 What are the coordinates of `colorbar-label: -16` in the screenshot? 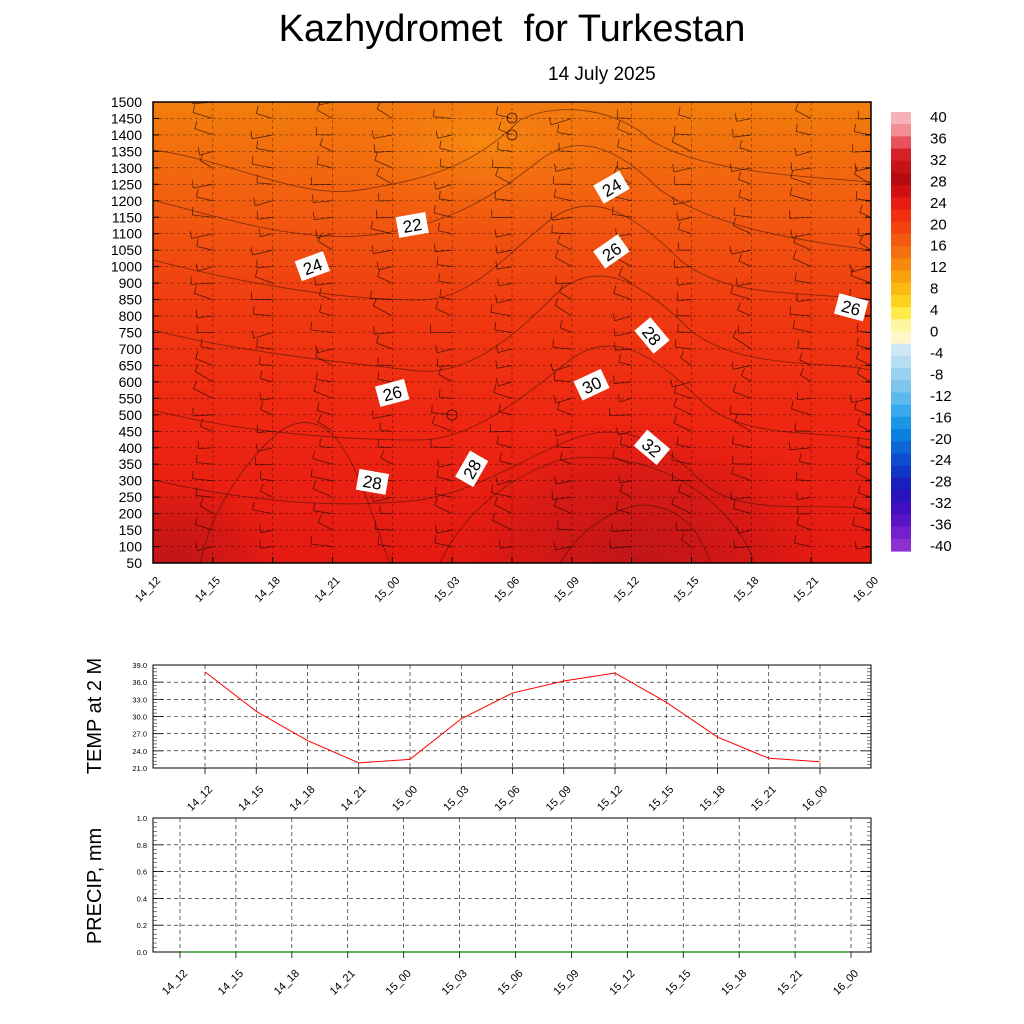 It's located at (941, 417).